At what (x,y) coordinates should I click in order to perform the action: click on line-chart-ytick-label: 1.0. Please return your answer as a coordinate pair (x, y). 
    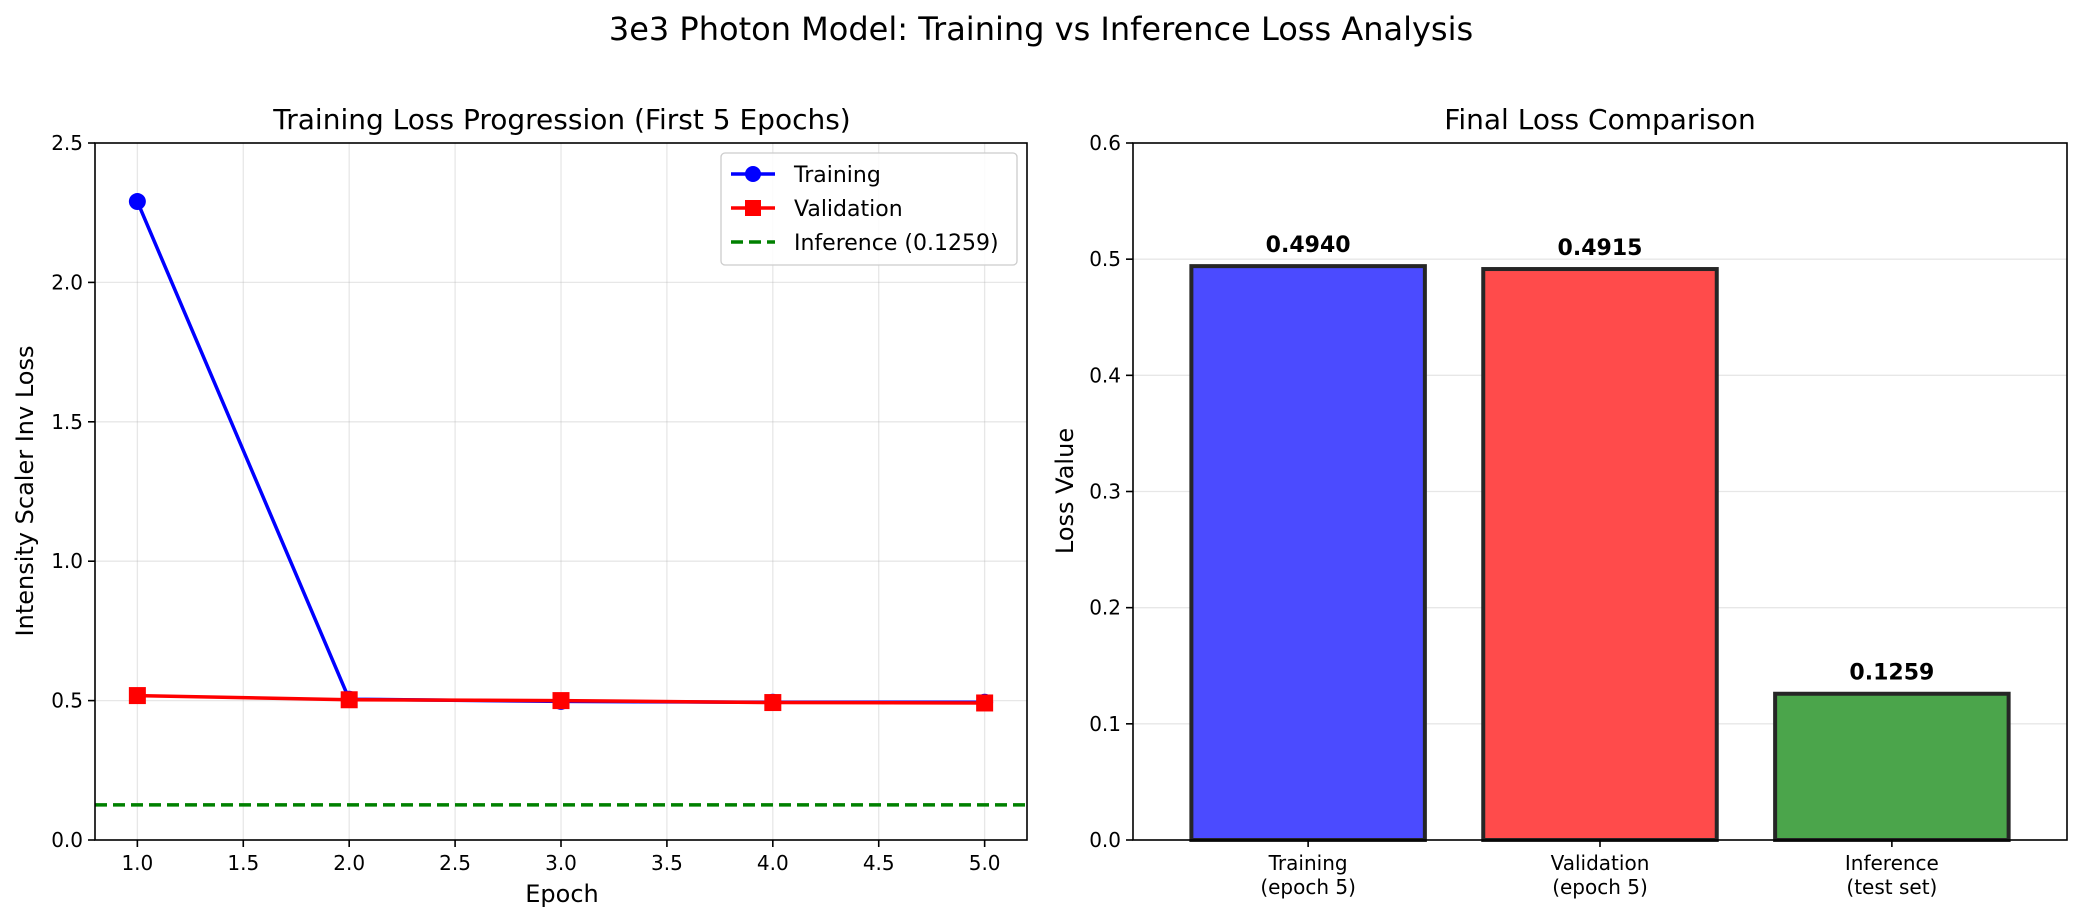
    Looking at the image, I should click on (67, 561).